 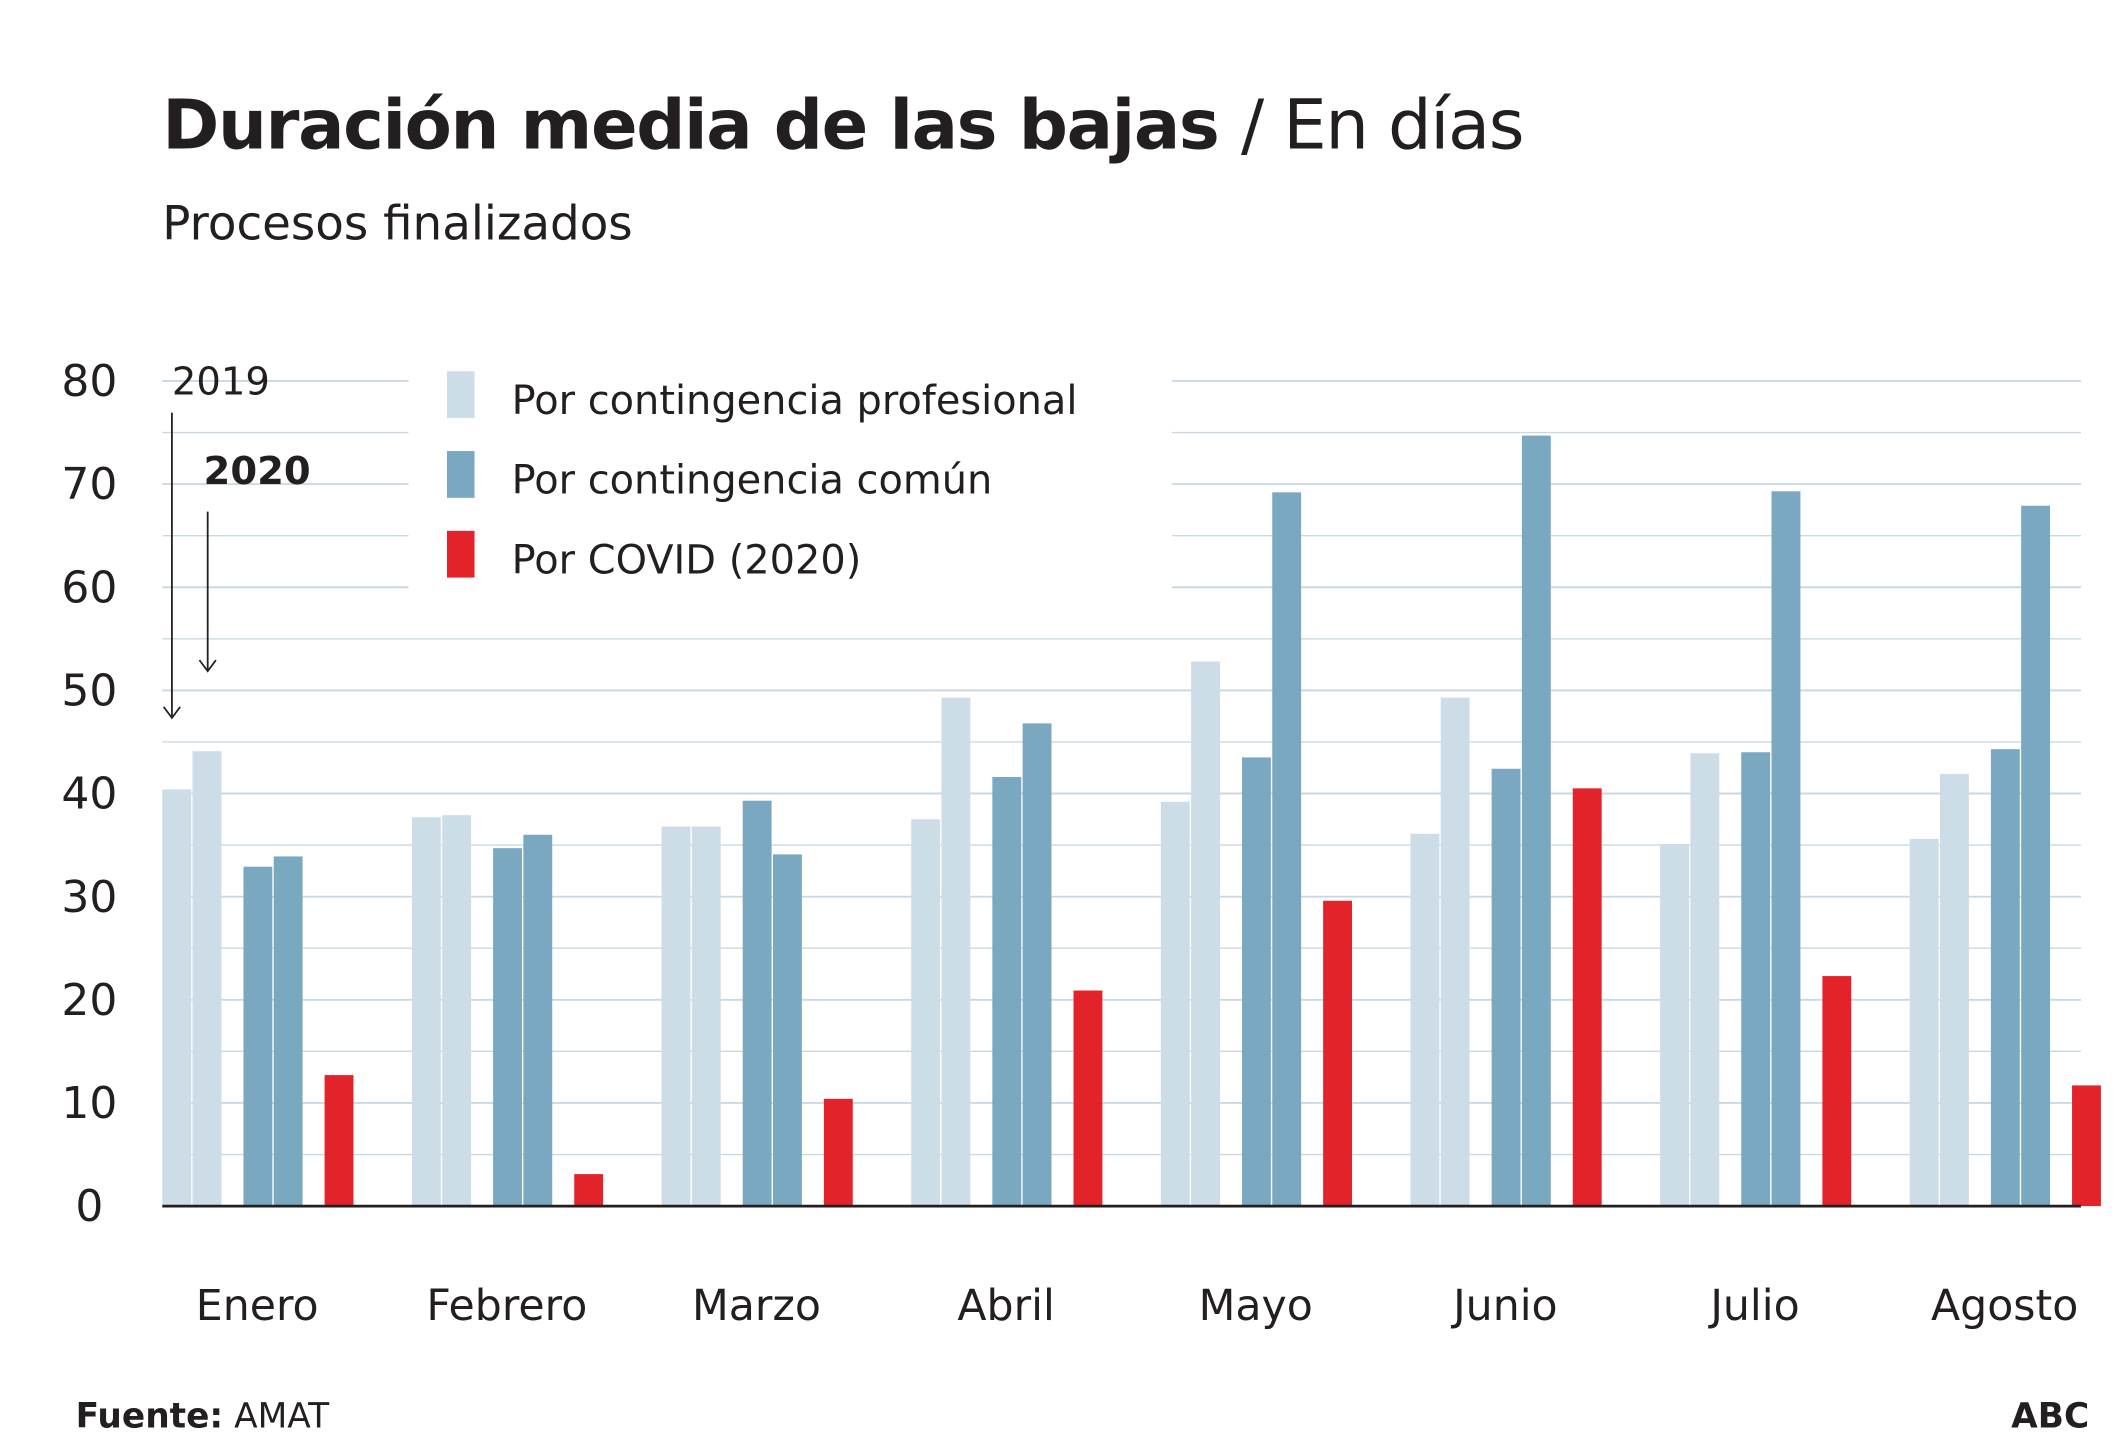 I want to click on x-tick-label: Marzo, so click(x=756, y=1306).